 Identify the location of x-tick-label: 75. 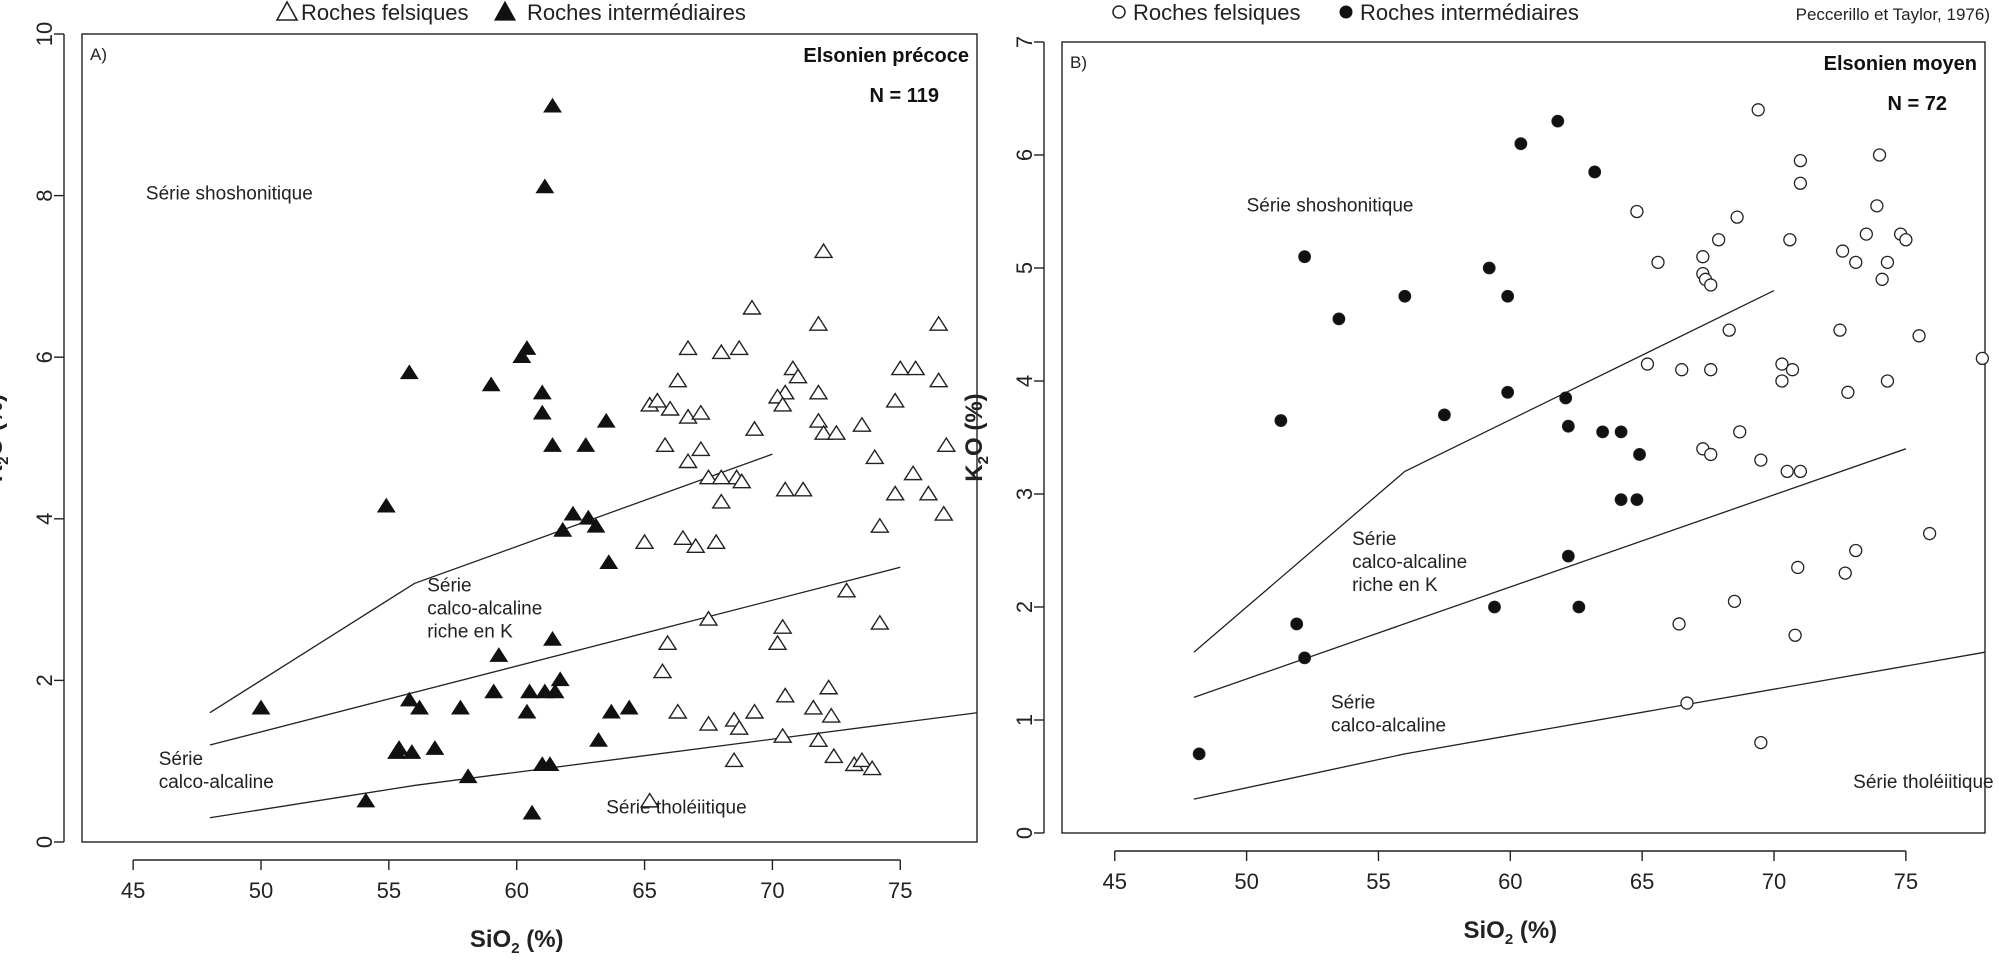
(900, 890).